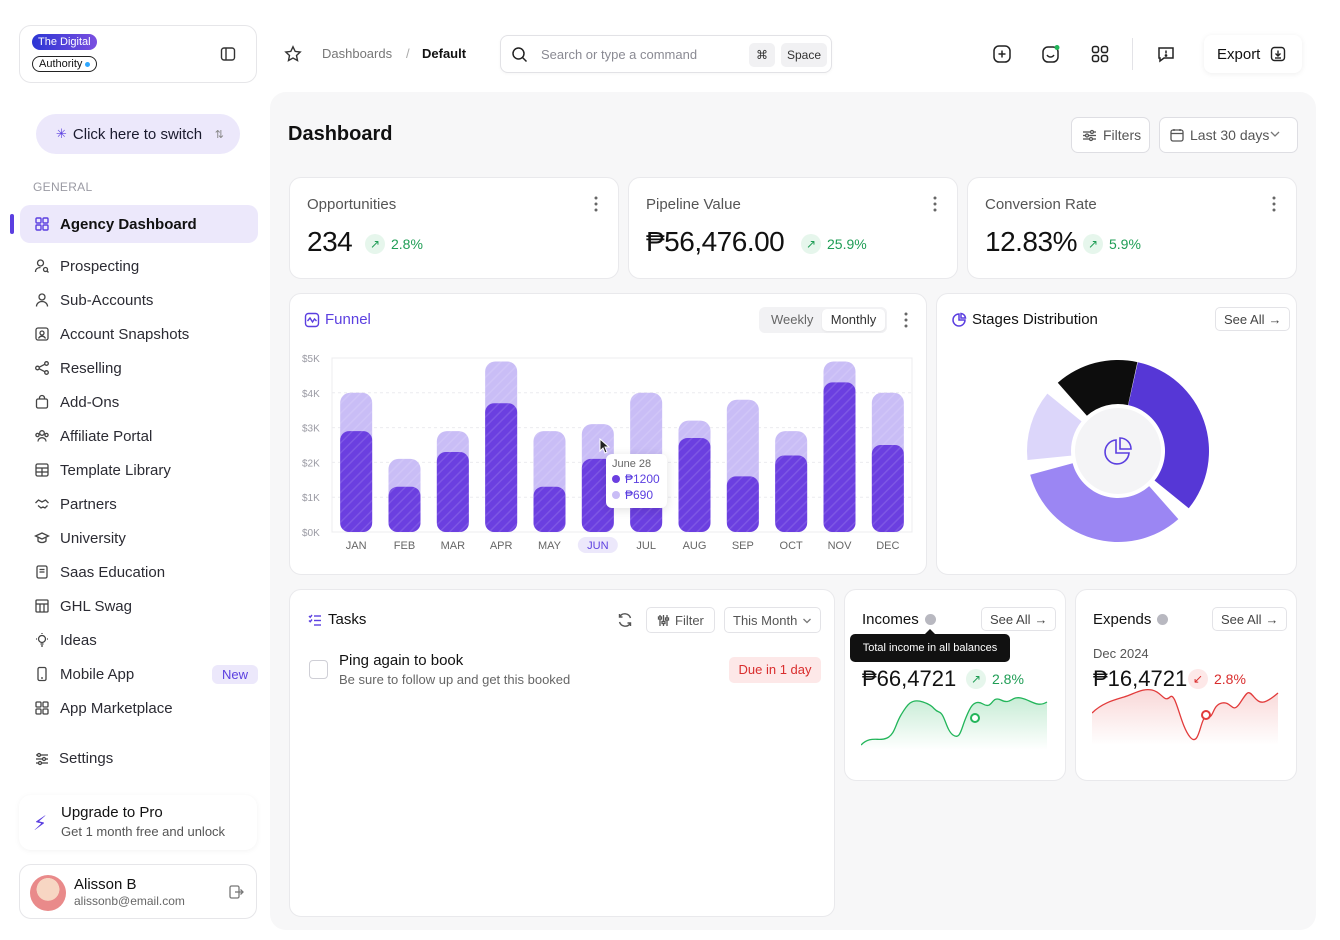 The height and width of the screenshot is (940, 1340). What do you see at coordinates (138, 134) in the screenshot?
I see `workspace-switch-button: ✳ Click here to switch ⇅` at bounding box center [138, 134].